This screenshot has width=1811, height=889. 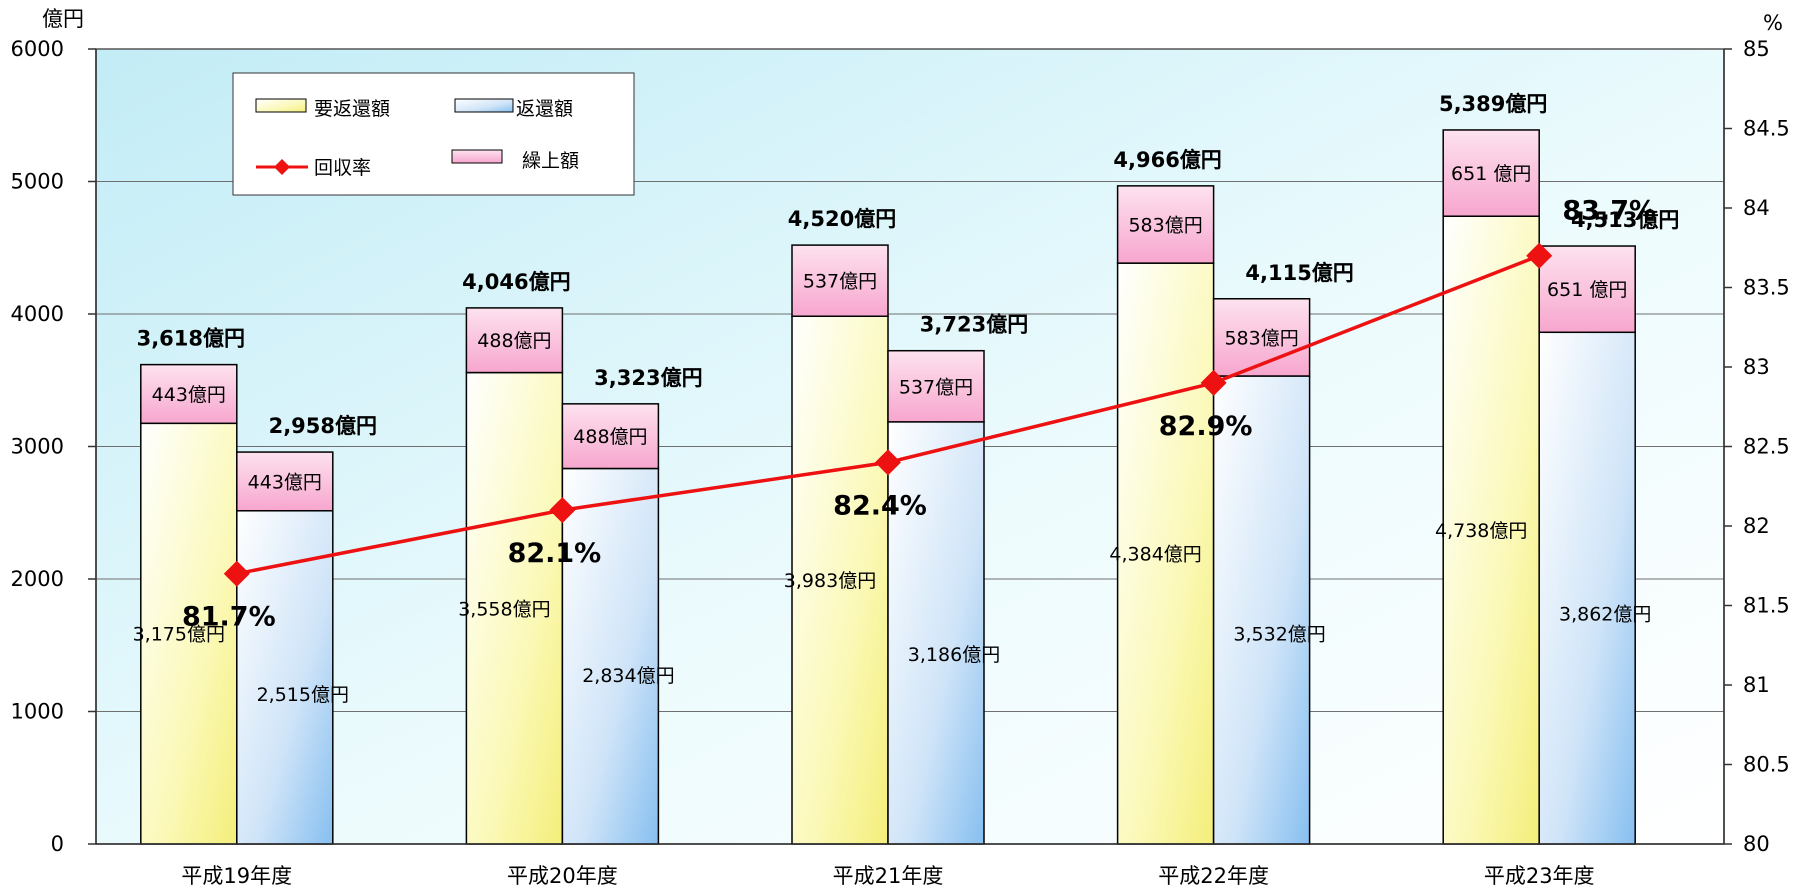 What do you see at coordinates (1299, 273) in the screenshot?
I see `returned-total-label: 4,115億円` at bounding box center [1299, 273].